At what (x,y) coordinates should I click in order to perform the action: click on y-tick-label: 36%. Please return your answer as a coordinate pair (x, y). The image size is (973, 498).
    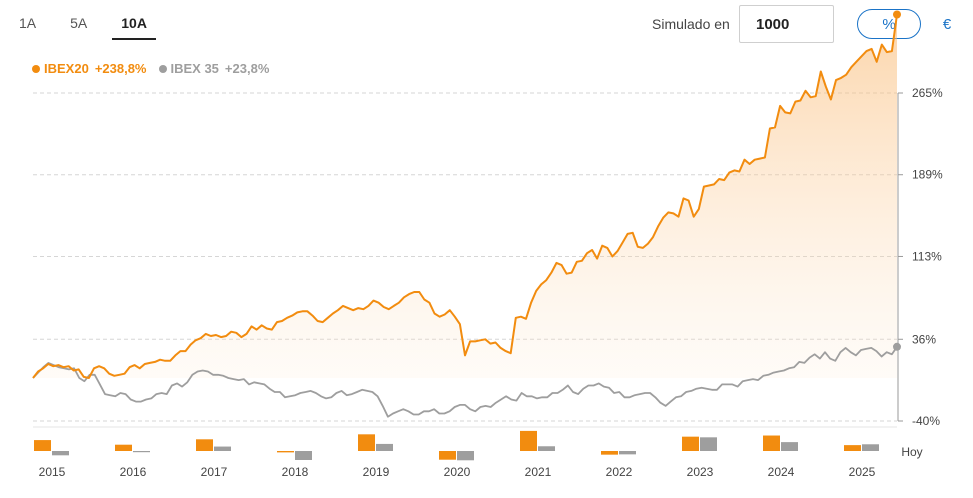
    Looking at the image, I should click on (924, 339).